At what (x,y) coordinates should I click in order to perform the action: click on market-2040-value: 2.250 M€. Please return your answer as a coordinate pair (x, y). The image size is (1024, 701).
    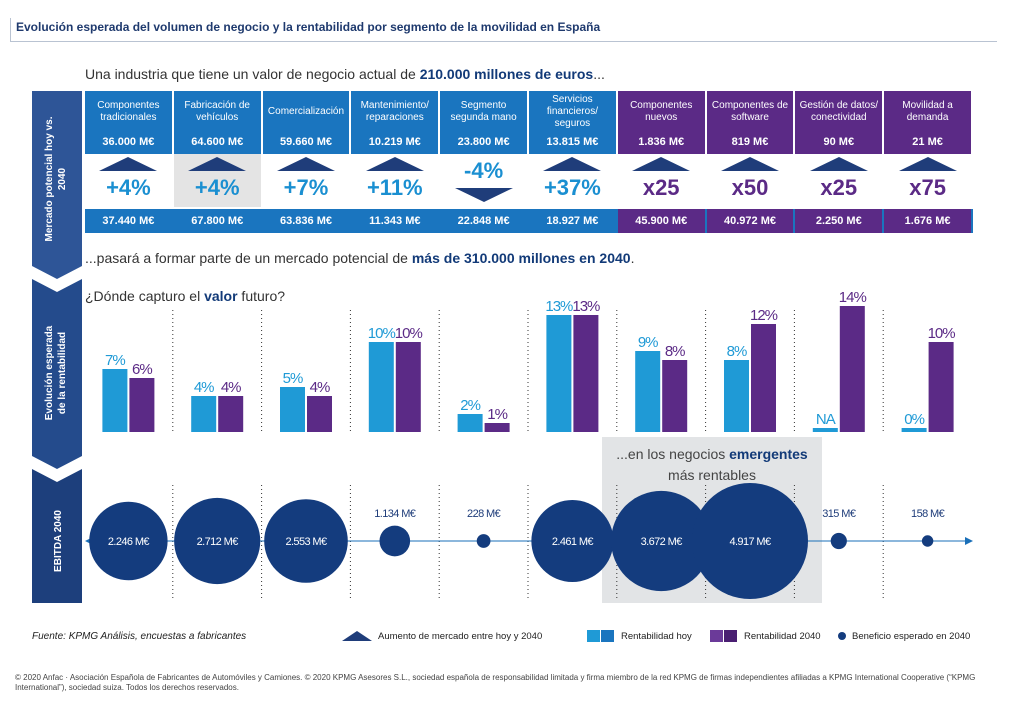
    Looking at the image, I should click on (839, 221).